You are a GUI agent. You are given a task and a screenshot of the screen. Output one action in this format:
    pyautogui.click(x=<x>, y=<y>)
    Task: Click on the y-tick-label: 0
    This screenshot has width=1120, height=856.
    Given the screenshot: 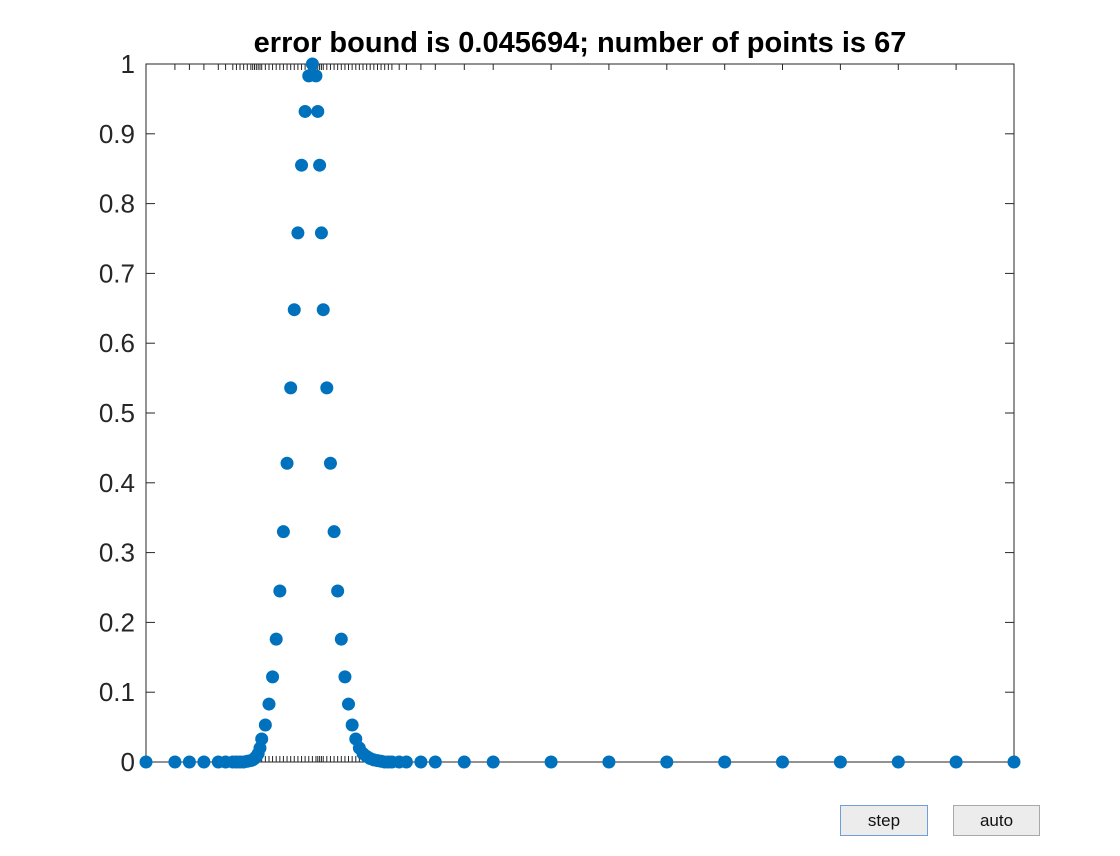 What is the action you would take?
    pyautogui.click(x=128, y=762)
    